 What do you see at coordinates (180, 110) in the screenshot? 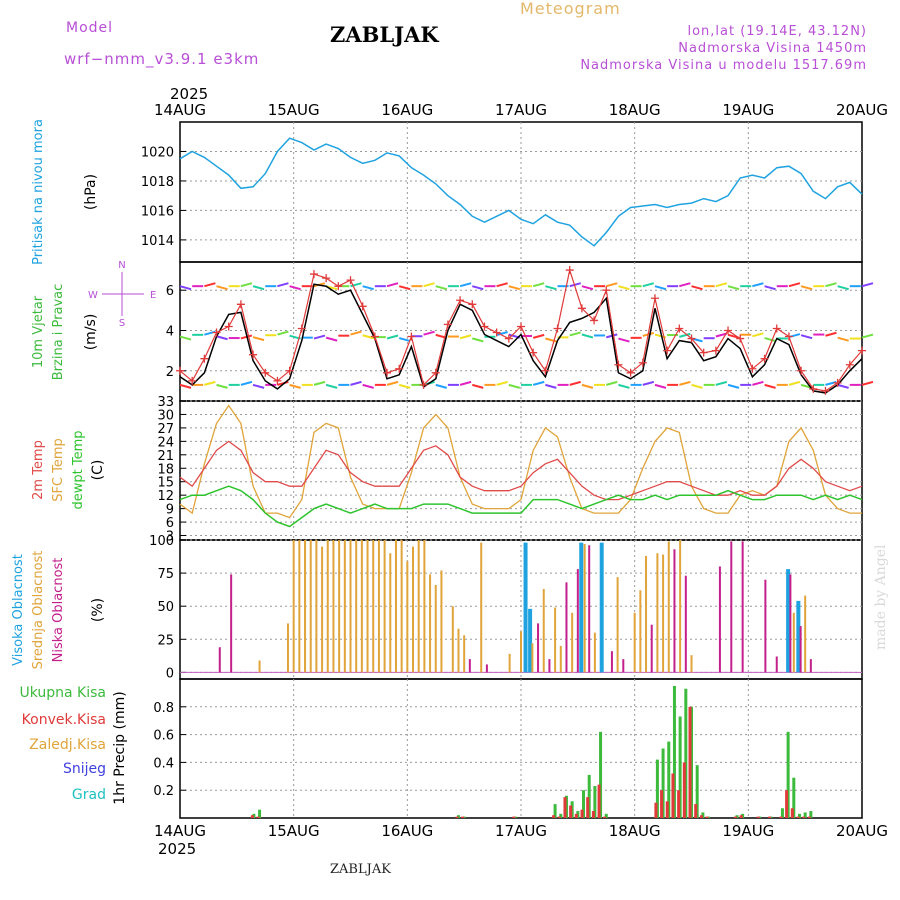
I see `top-day-label: 14AUG` at bounding box center [180, 110].